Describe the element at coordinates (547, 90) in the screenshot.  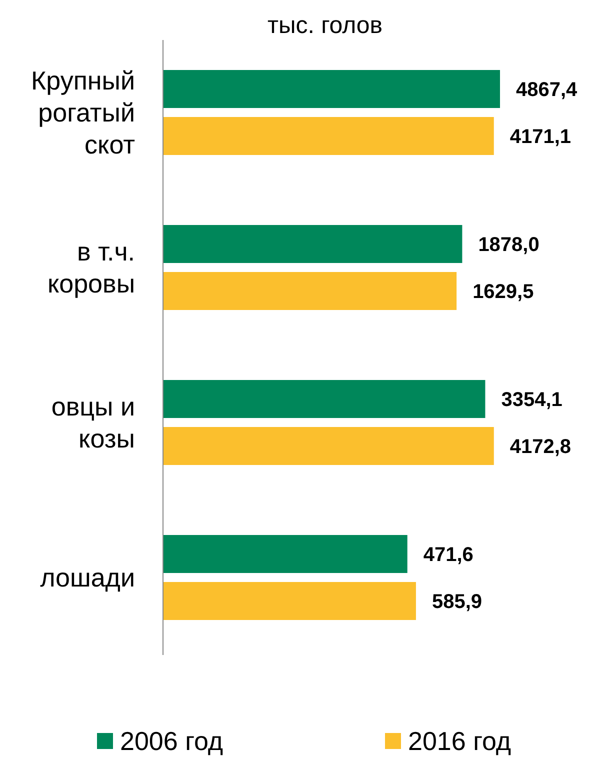
I see `data-label: 4867,4` at that location.